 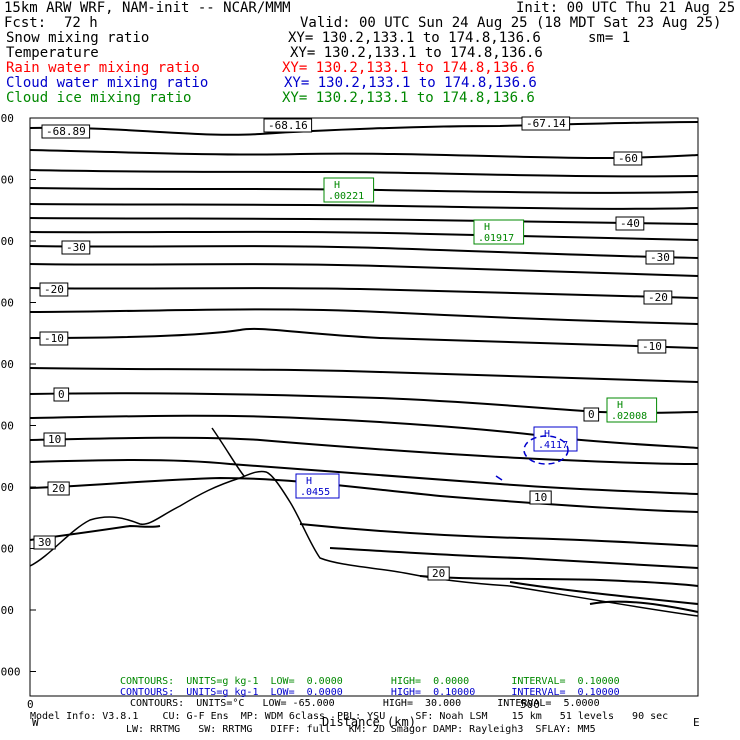 What do you see at coordinates (416, 53) in the screenshot?
I see `field-xy-temperature: XY= 130.2,133.1 to 174.8,136.6` at bounding box center [416, 53].